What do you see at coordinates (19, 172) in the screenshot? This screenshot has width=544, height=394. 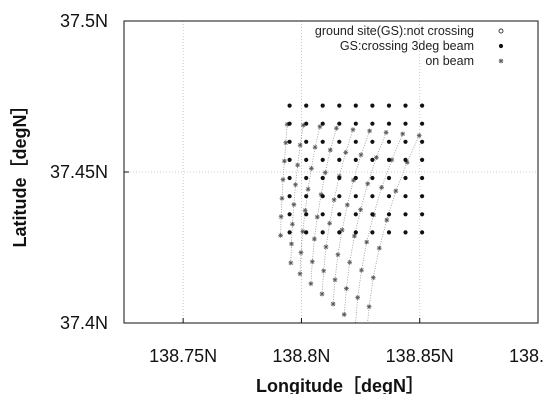 I see `y-axis-label: Latitude［degN］` at bounding box center [19, 172].